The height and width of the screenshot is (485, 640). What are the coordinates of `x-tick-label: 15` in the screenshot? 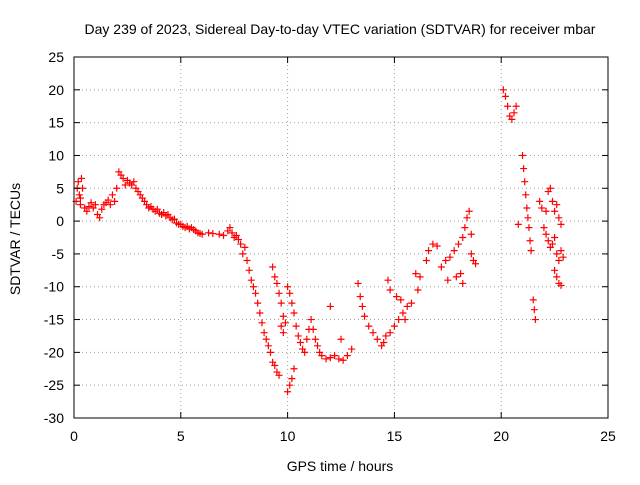 It's located at (395, 436).